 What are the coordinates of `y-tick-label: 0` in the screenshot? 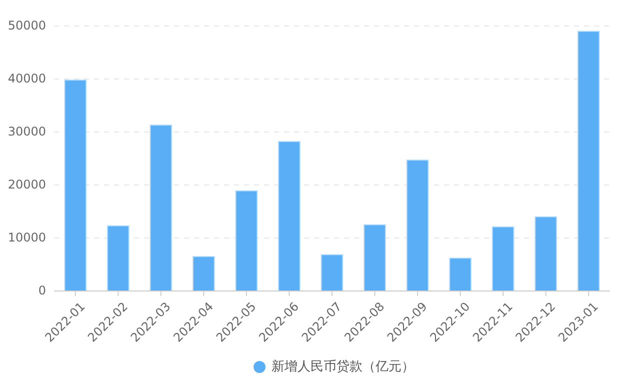 It's located at (42, 290).